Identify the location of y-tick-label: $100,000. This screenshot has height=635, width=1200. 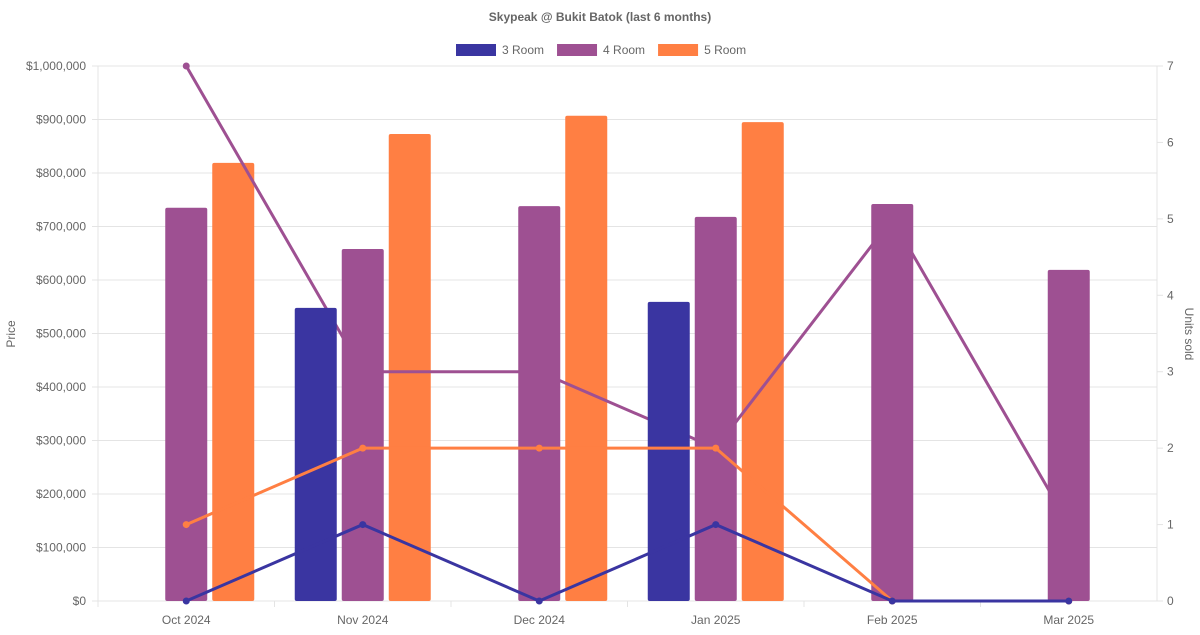
(61, 548).